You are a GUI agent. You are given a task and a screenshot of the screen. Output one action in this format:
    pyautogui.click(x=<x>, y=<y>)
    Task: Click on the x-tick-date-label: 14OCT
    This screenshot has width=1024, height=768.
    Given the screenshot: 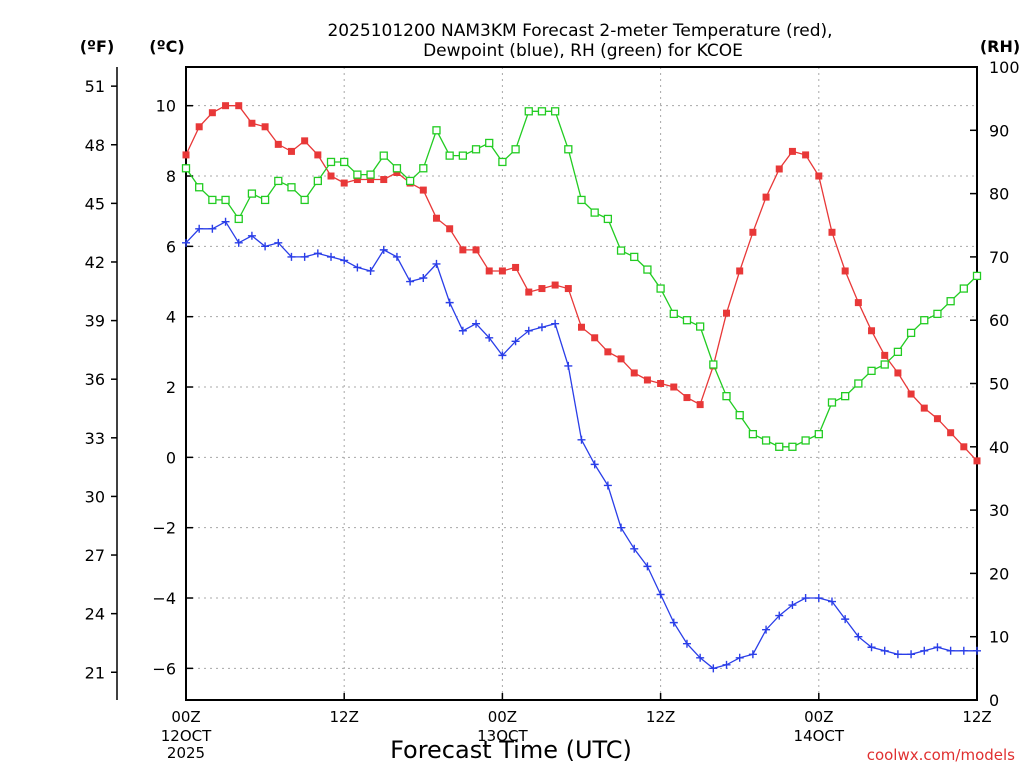 What is the action you would take?
    pyautogui.click(x=819, y=736)
    